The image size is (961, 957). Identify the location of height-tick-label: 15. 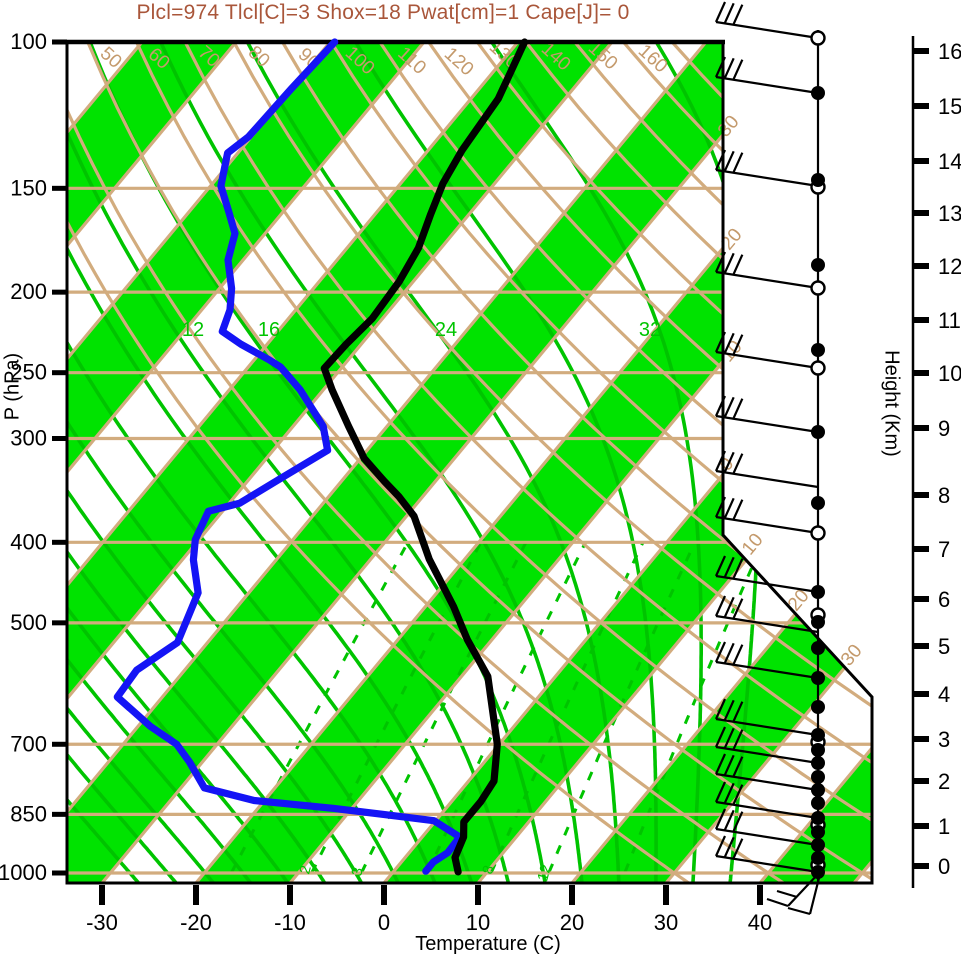
(949, 106).